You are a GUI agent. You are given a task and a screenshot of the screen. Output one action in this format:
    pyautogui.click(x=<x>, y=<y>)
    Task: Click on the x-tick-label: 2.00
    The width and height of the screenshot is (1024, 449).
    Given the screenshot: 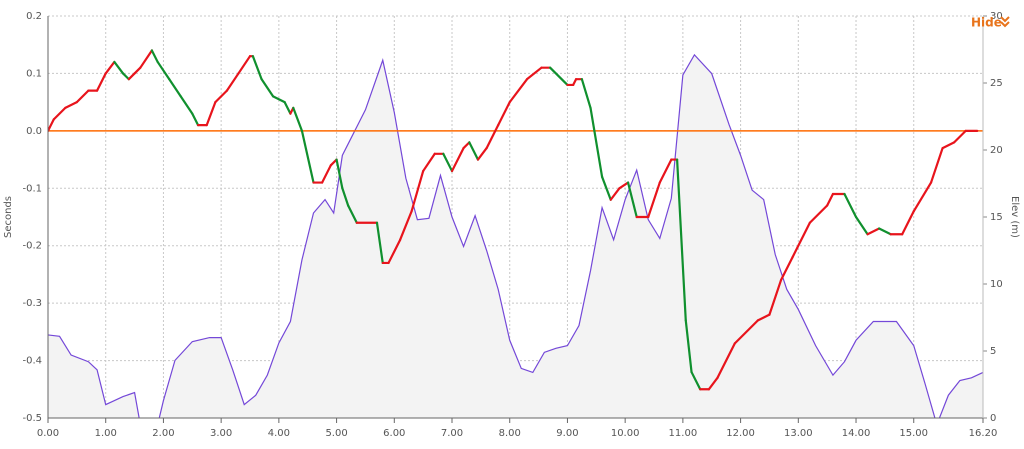 What is the action you would take?
    pyautogui.click(x=163, y=433)
    